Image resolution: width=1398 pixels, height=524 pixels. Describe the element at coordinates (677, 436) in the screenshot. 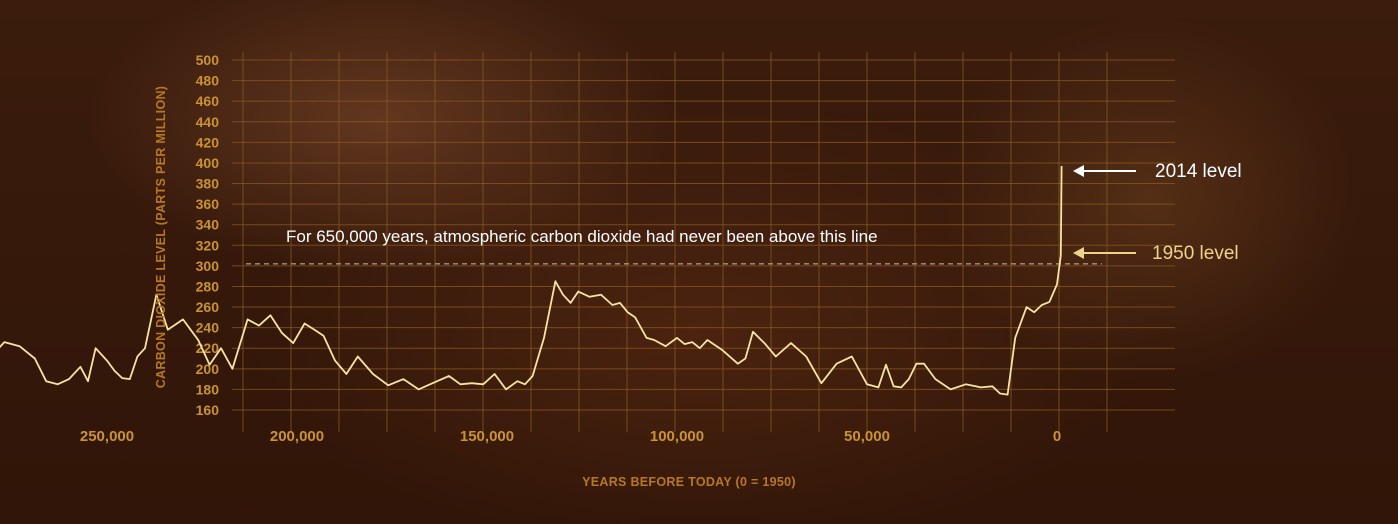

I see `x-tick-label: 100,000` at that location.